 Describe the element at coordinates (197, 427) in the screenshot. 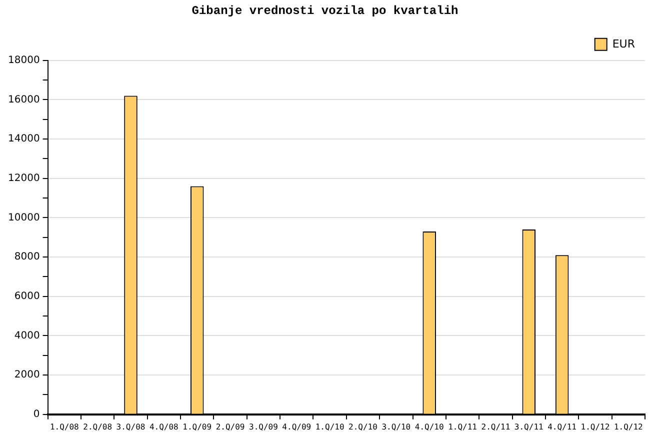

I see `x-tick-label: 1.Q/09` at that location.